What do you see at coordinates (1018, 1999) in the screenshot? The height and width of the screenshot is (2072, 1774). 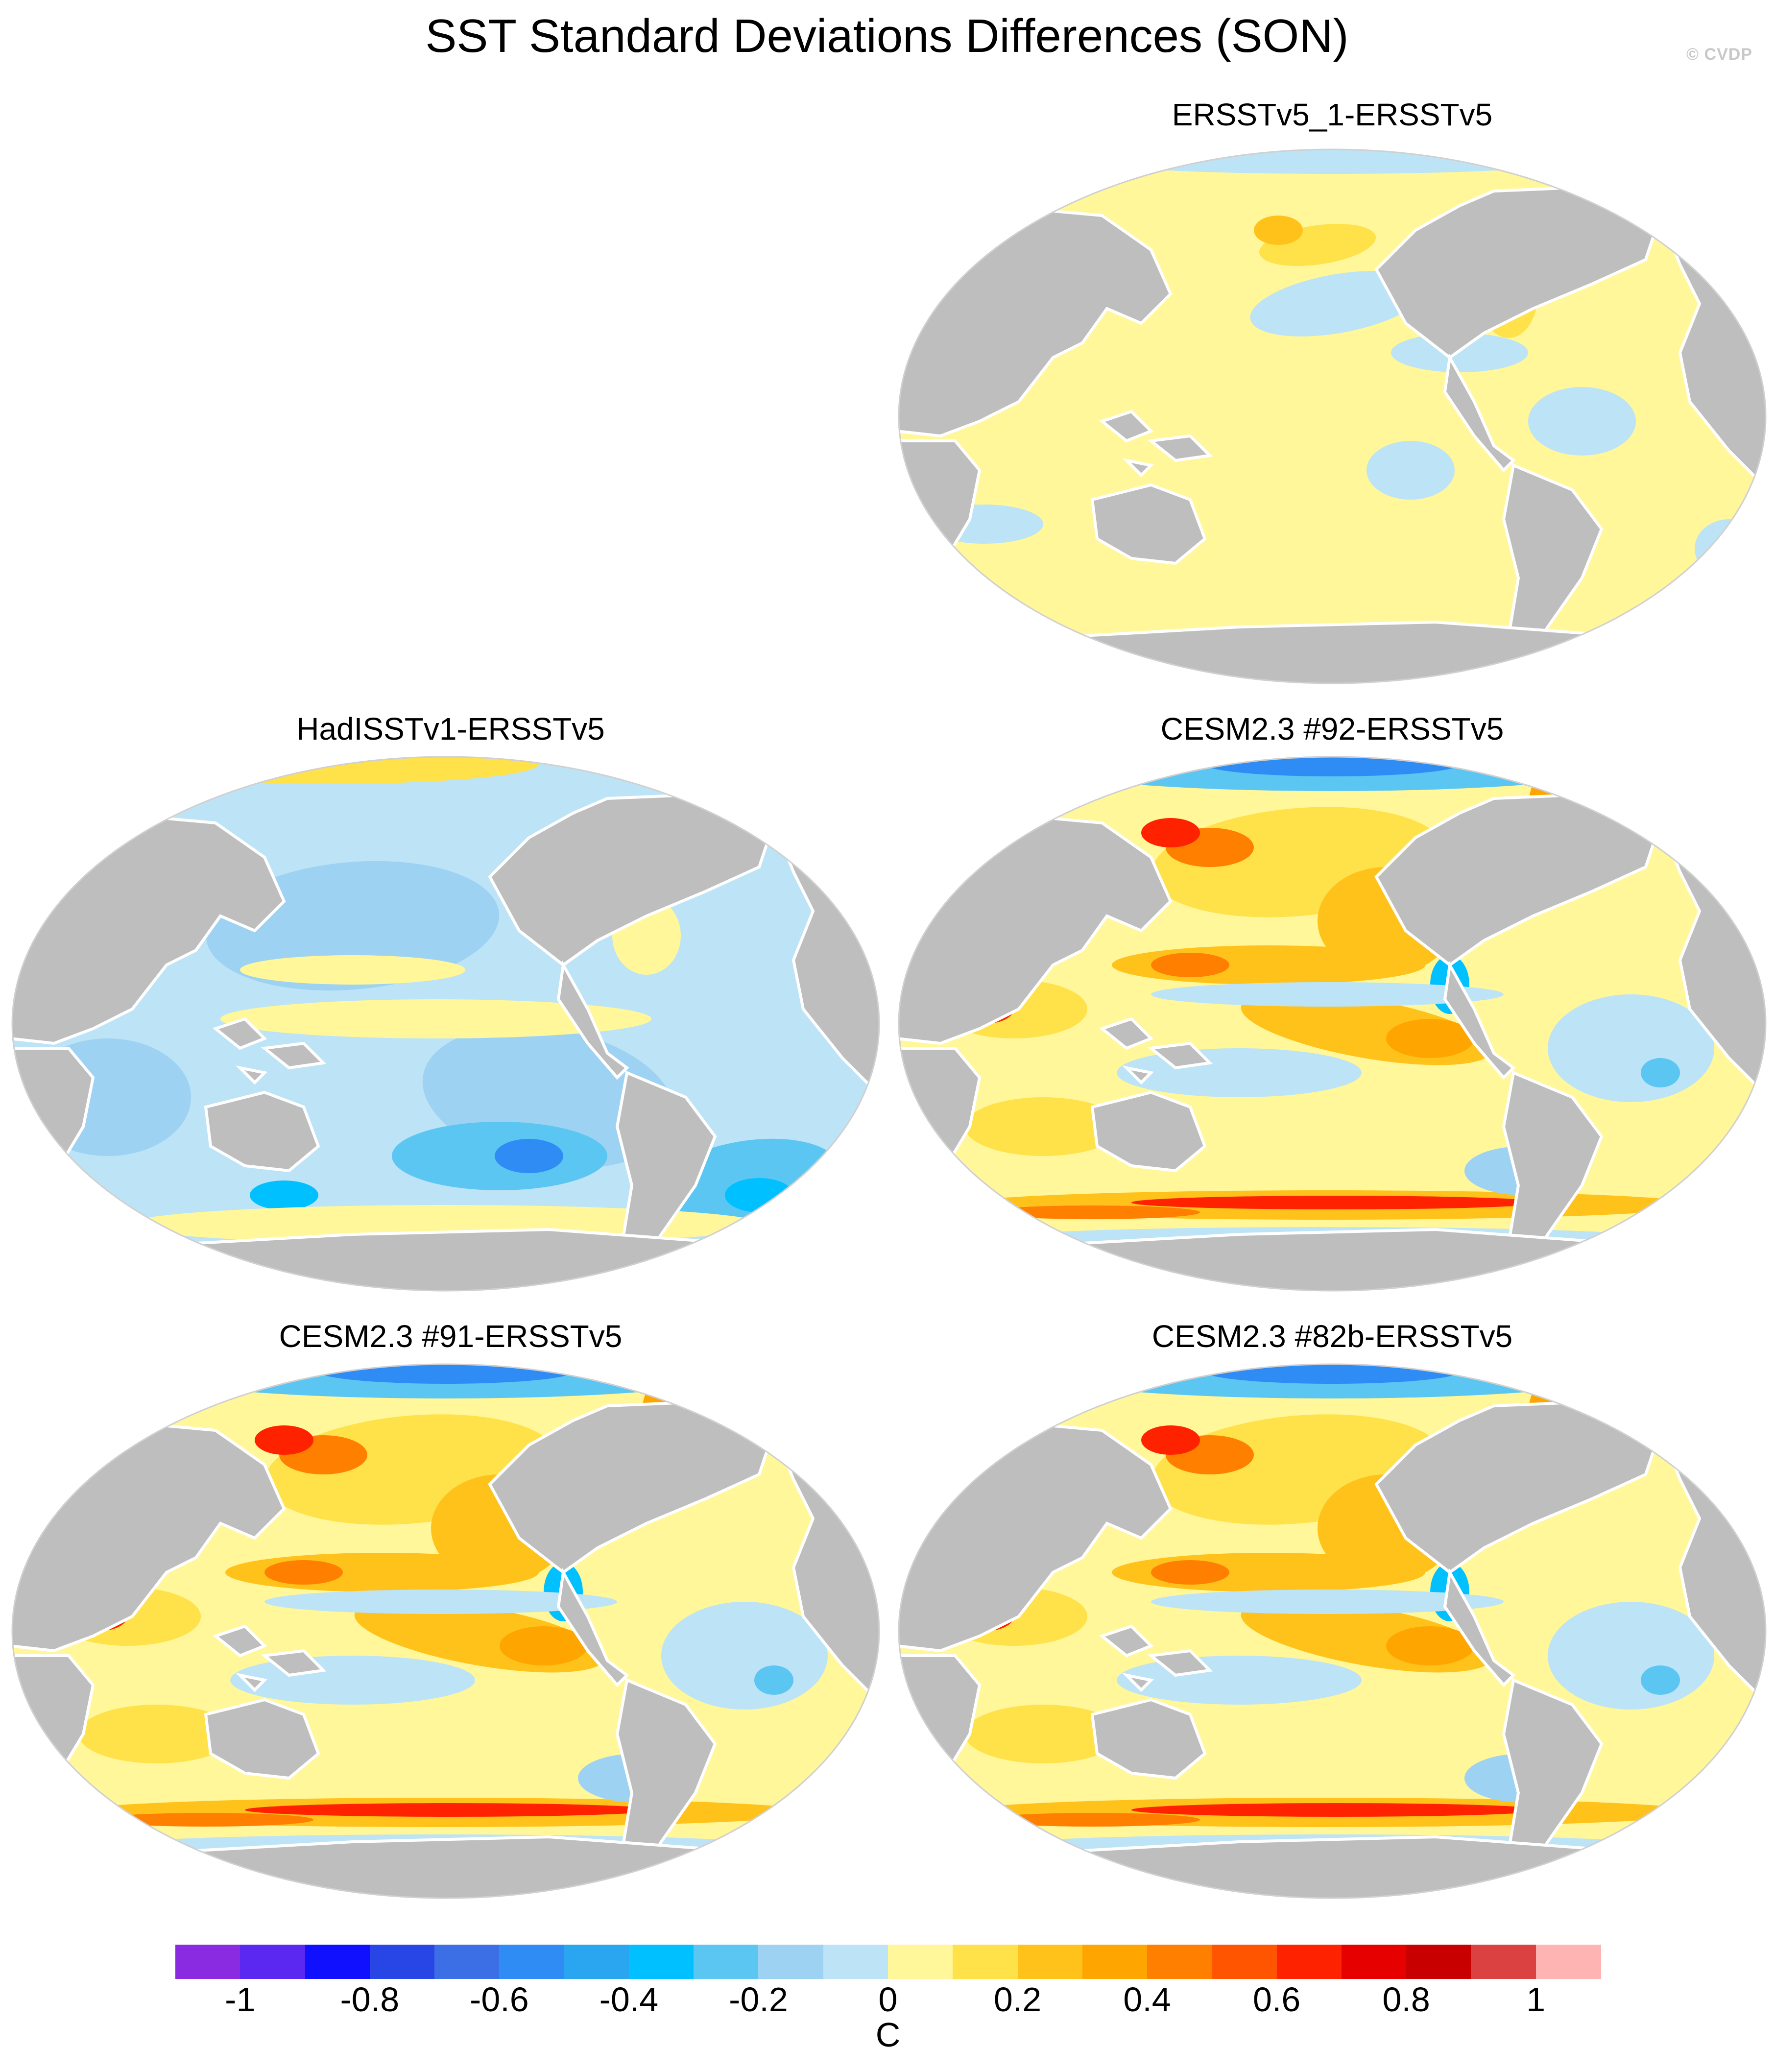 I see `colorbar-tick-label: 0.2` at bounding box center [1018, 1999].